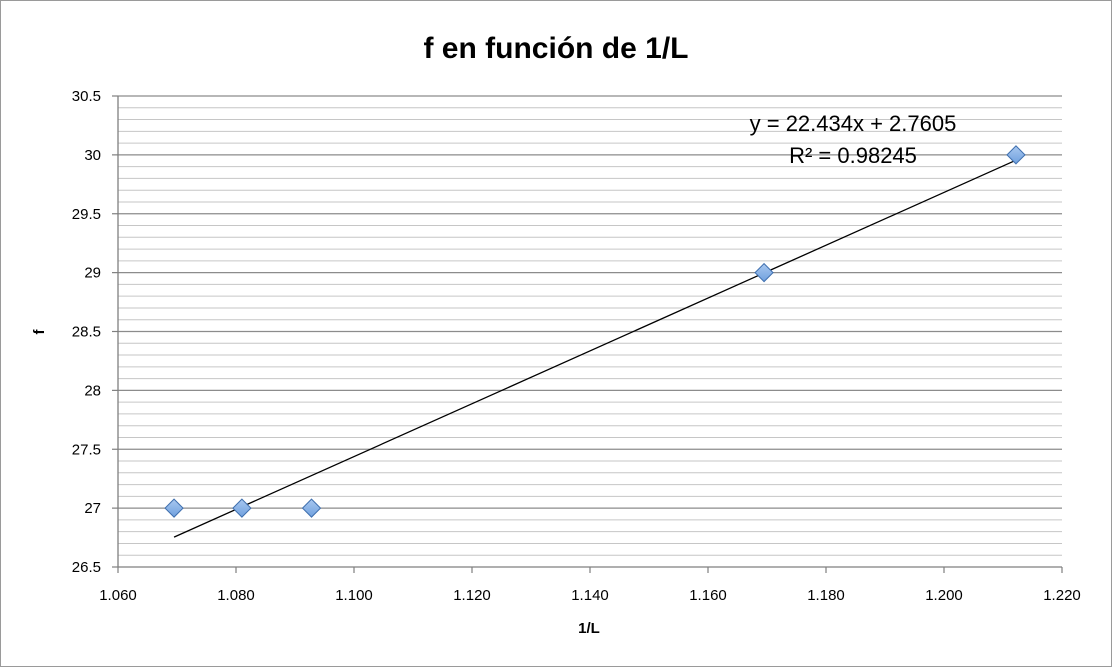 The image size is (1113, 668). Describe the element at coordinates (236, 595) in the screenshot. I see `x-tick-label: 1.080` at that location.